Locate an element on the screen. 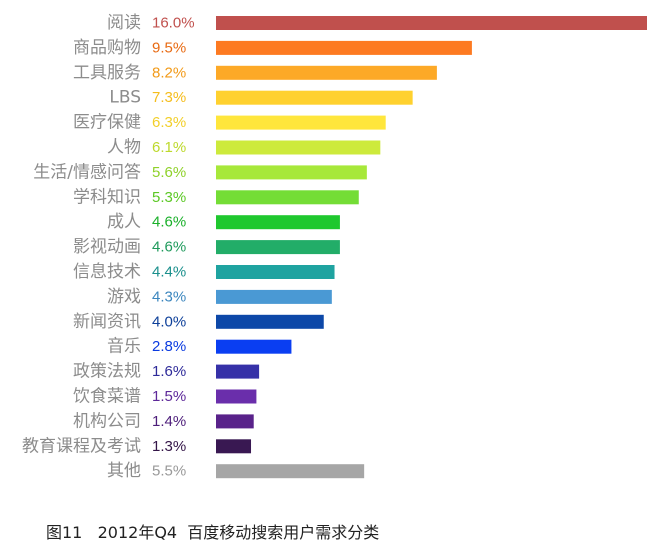  value-label: 2.8% is located at coordinates (169, 346).